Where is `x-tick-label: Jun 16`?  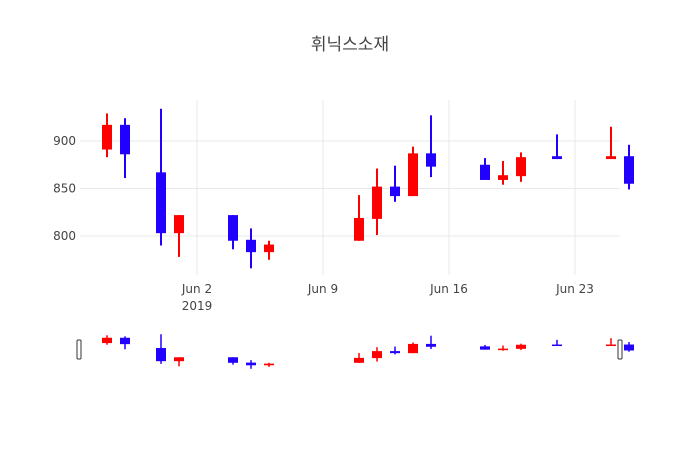
x-tick-label: Jun 16 is located at coordinates (448, 289).